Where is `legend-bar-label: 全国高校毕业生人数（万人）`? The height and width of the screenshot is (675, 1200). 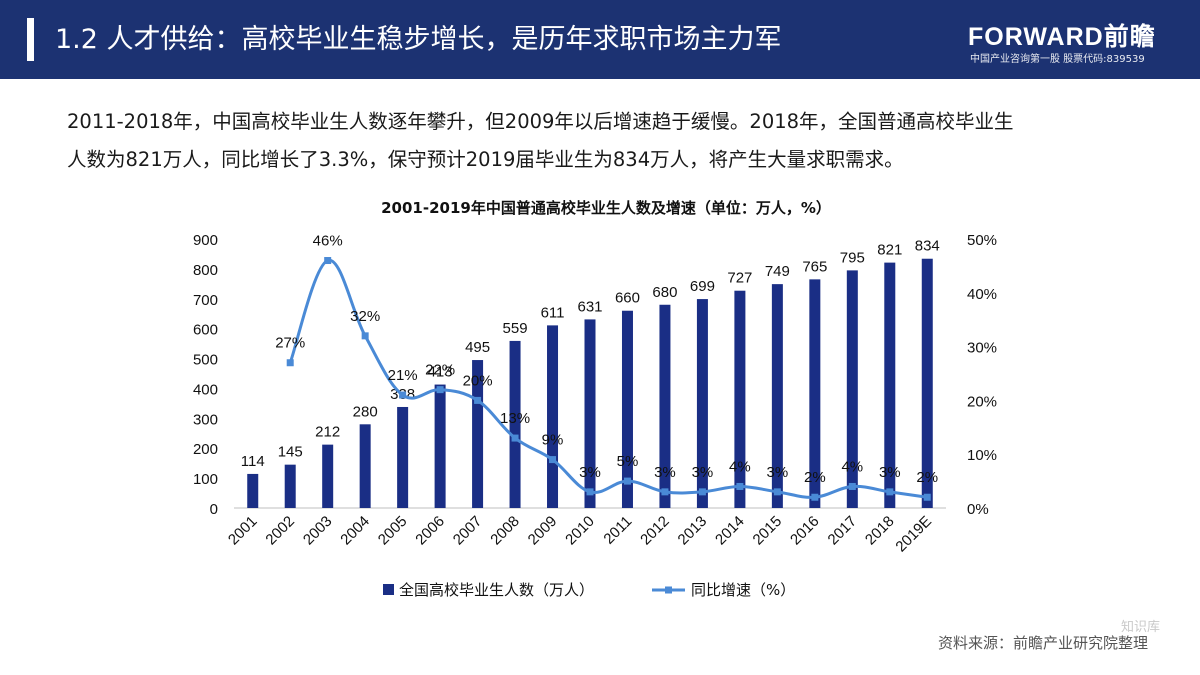
legend-bar-label: 全国高校毕业生人数（万人） is located at coordinates (496, 590).